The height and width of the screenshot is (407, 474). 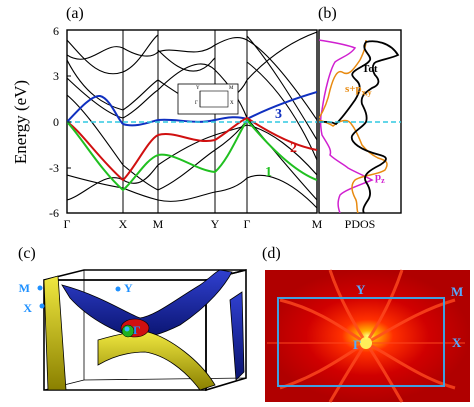 What do you see at coordinates (75, 13) in the screenshot?
I see `panel-label-a: (a)` at bounding box center [75, 13].